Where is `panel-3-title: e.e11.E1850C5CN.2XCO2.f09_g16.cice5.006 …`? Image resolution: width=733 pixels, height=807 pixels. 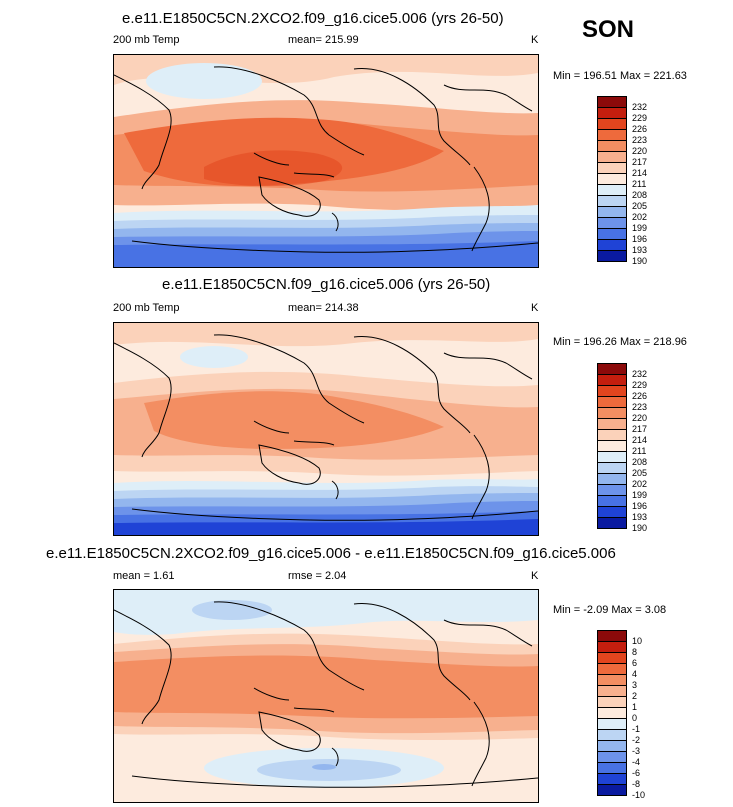 panel-3-title: e.e11.E1850C5CN.2XCO2.f09_g16.cice5.006 … is located at coordinates (331, 553).